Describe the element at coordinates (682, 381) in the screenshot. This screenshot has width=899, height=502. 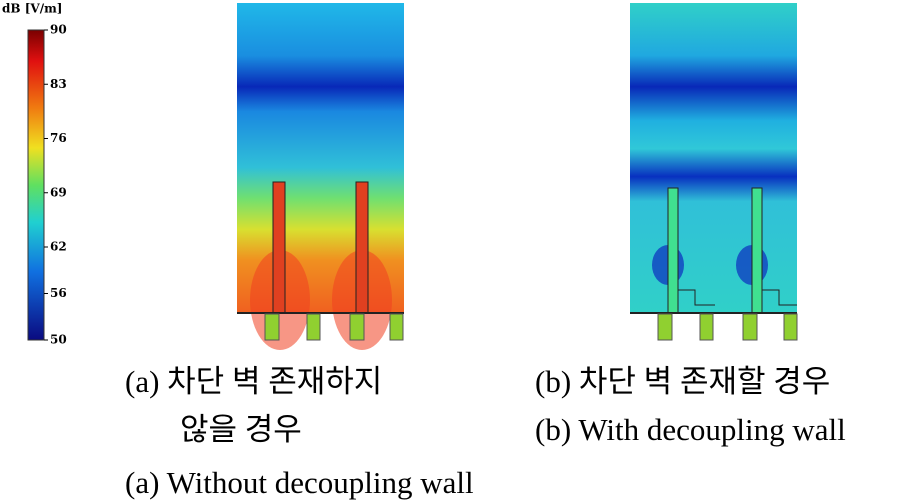
I see `caption: (b) 차단 벽 존재할 경우` at that location.